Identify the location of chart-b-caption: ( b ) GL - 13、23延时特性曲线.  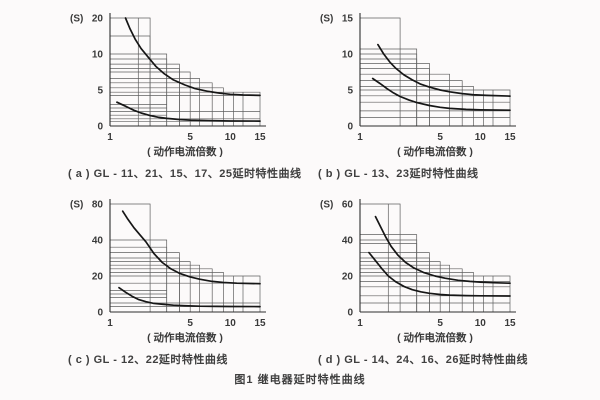
(398, 174).